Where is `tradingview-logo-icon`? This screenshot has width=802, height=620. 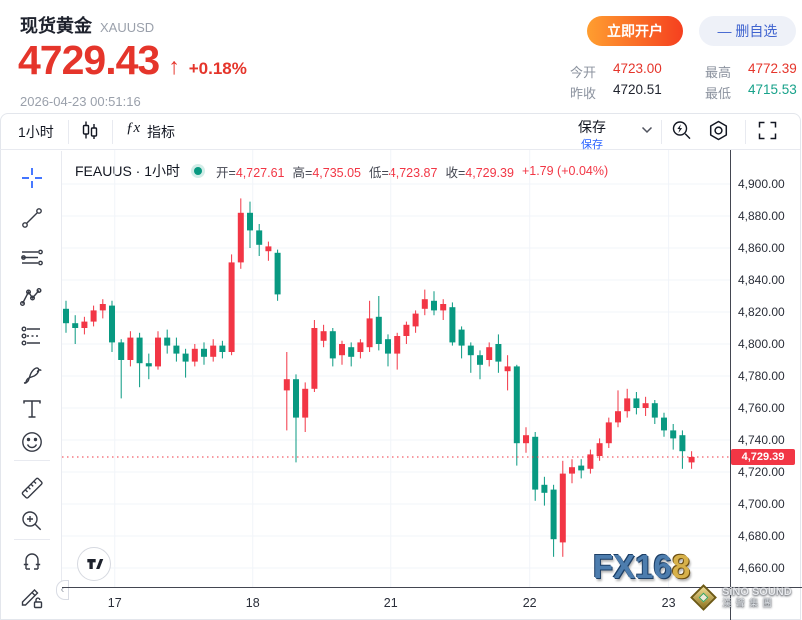 tradingview-logo-icon is located at coordinates (94, 564).